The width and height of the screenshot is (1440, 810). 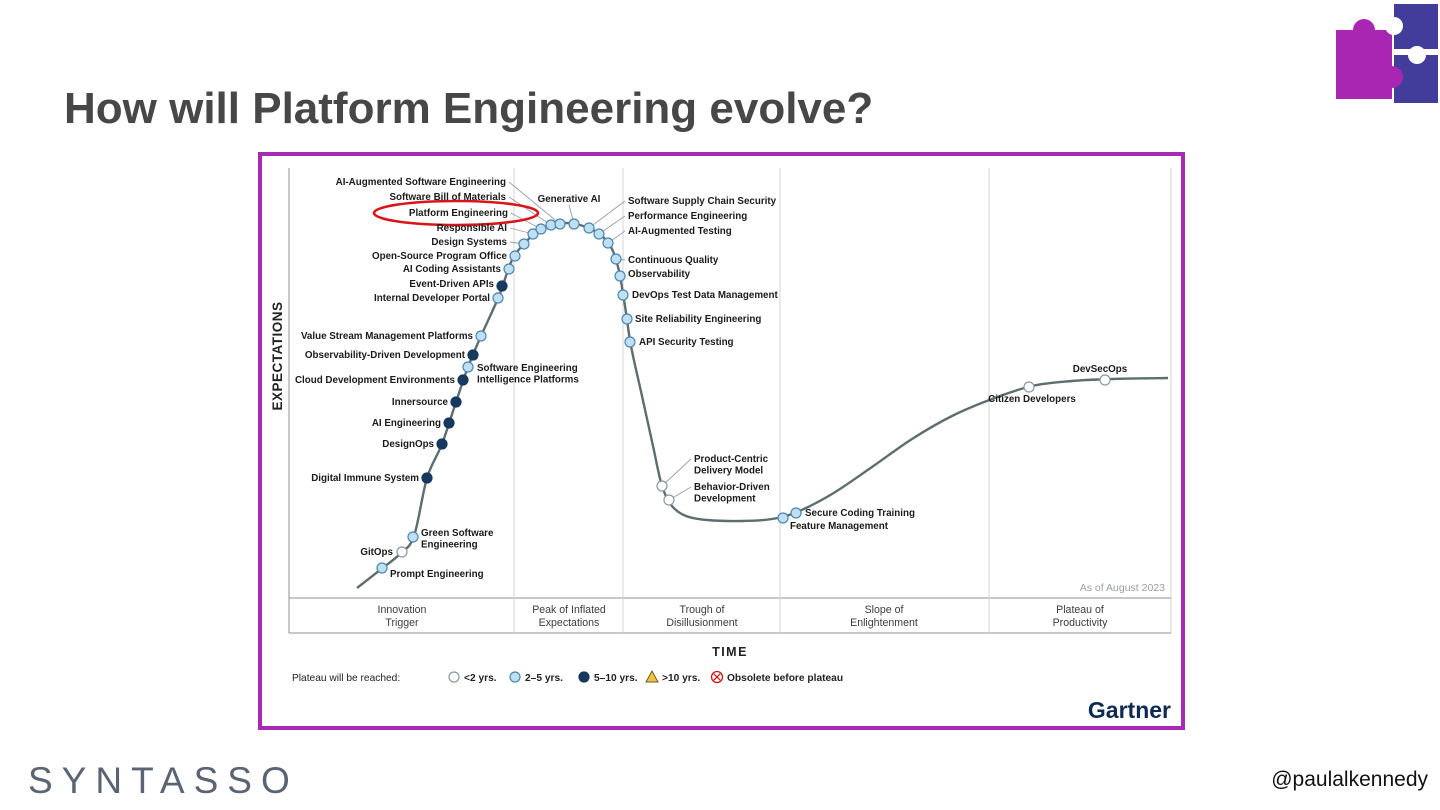 What do you see at coordinates (447, 197) in the screenshot?
I see `chart-point-label: Software Bill of Materials` at bounding box center [447, 197].